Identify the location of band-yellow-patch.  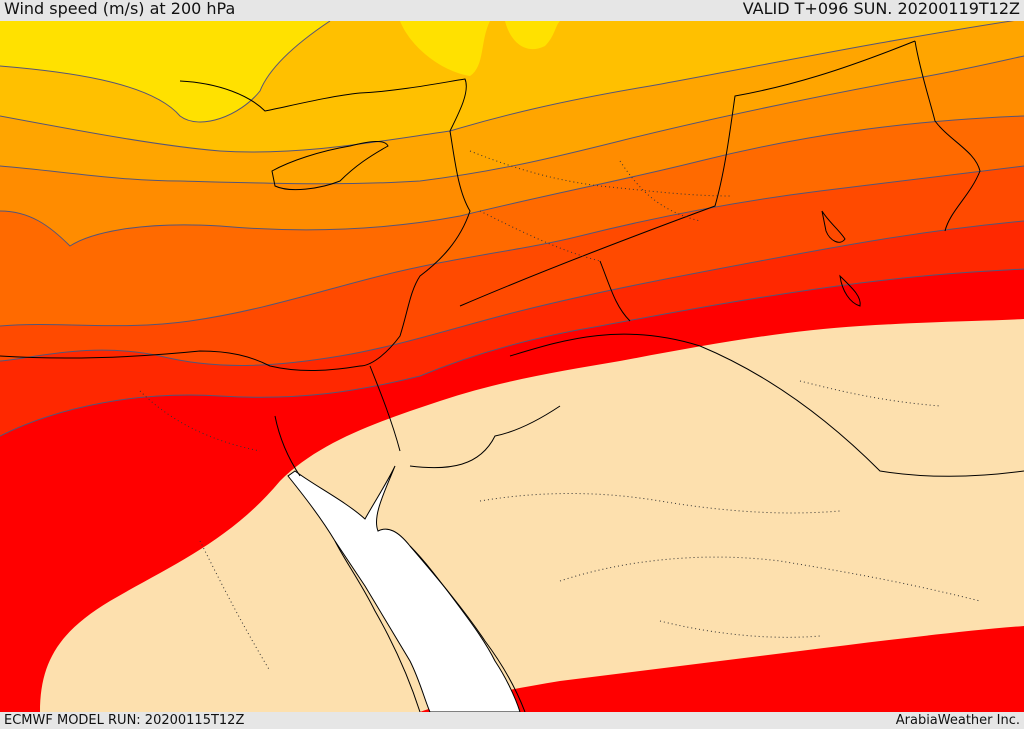
(445, 48).